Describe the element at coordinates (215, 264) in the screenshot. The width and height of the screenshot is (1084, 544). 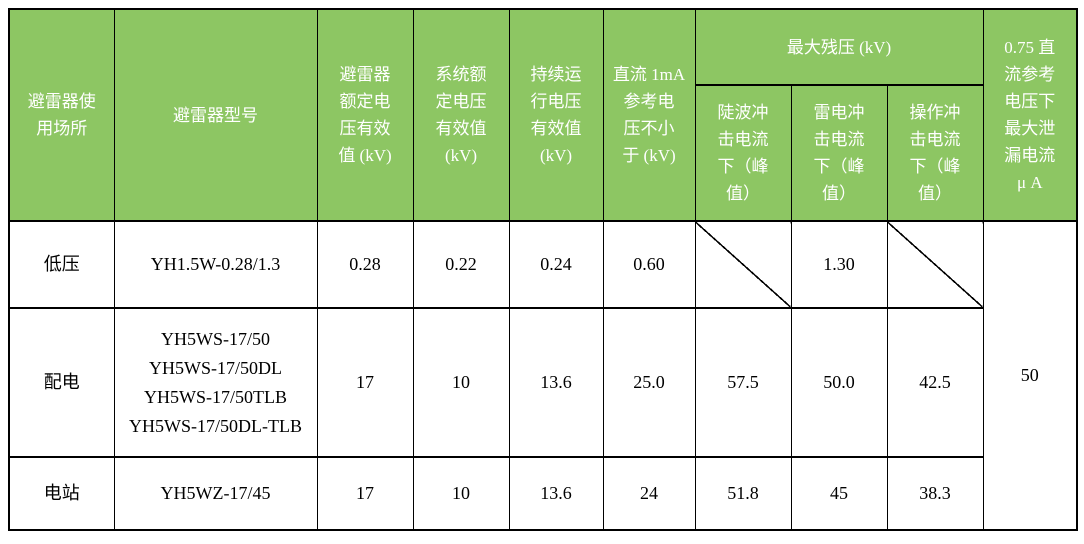
I see `cell-r0-model: YH1.5W-0.28/1.3` at that location.